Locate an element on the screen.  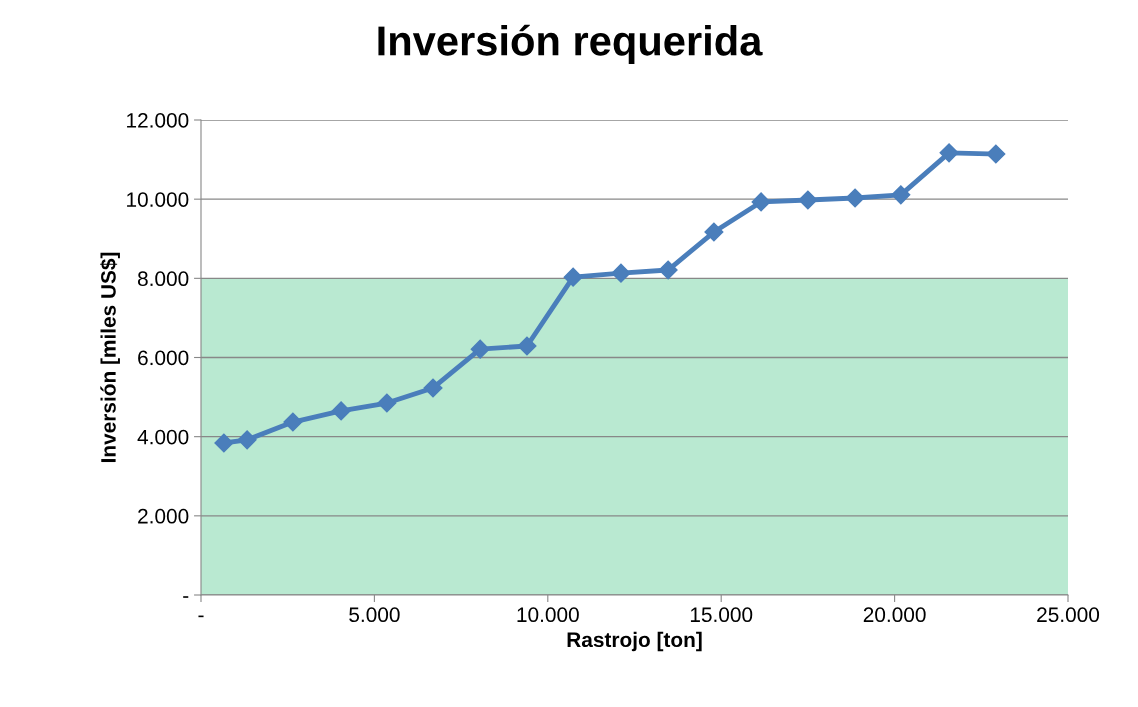
x-tick-label: 25.000 is located at coordinates (1068, 615).